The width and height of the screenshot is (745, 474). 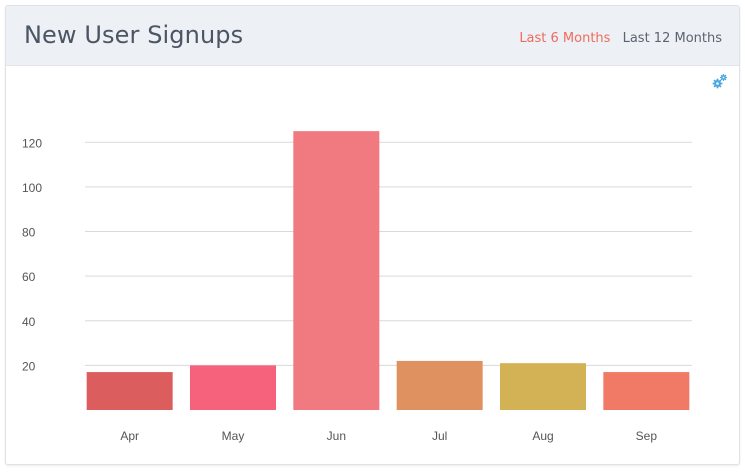 What do you see at coordinates (616, 38) in the screenshot?
I see `range-tabs: Last 6 Months Last 12 Months` at bounding box center [616, 38].